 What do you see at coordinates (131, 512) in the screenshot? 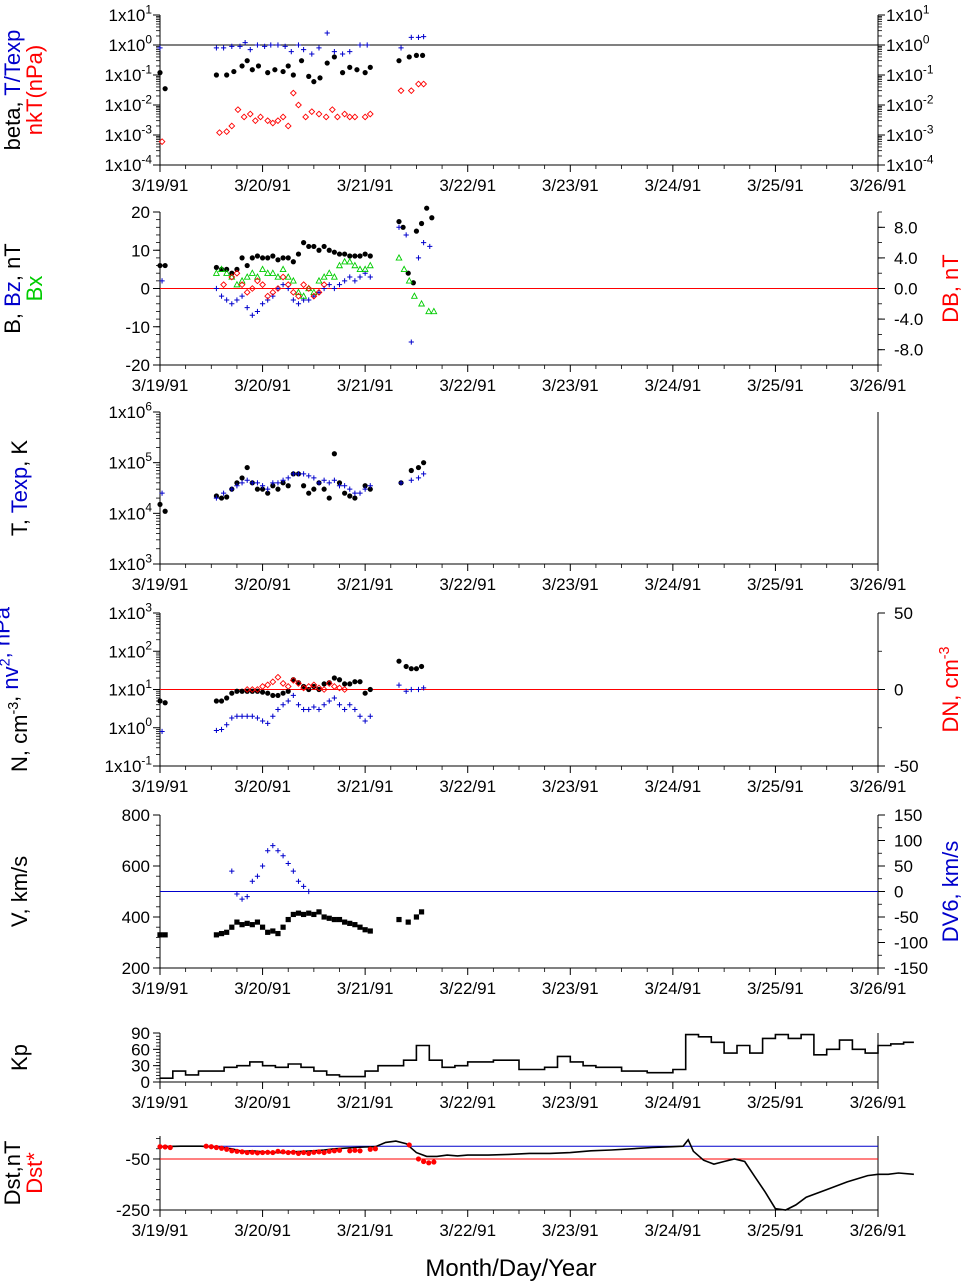
I see `y-tick-label: 1x10⁴` at bounding box center [131, 512].